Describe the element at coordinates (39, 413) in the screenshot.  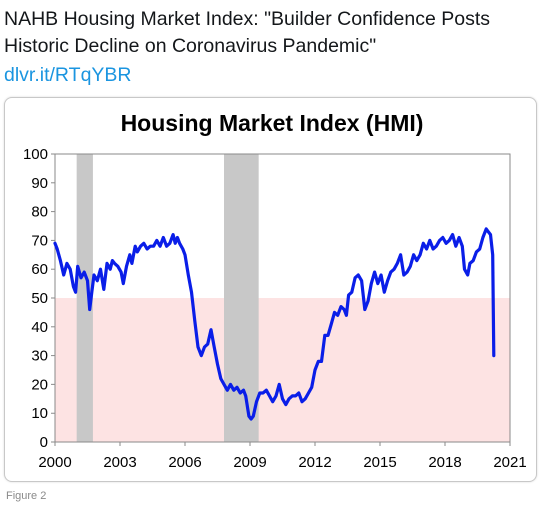
I see `y-tick-label: 10` at that location.